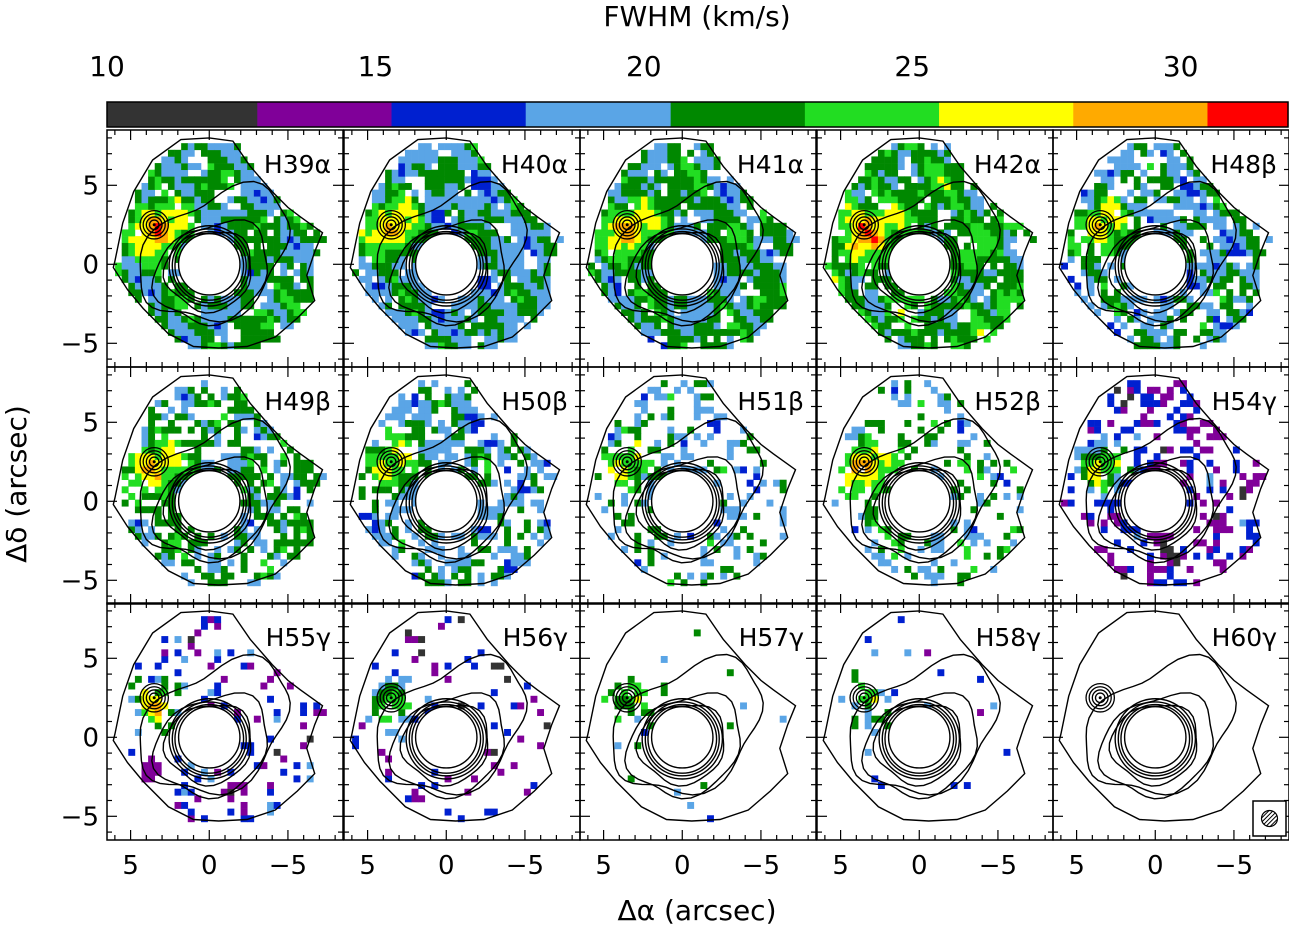 The image size is (1289, 930). I want to click on colorbar-title: FWHM (km/s), so click(696, 16).